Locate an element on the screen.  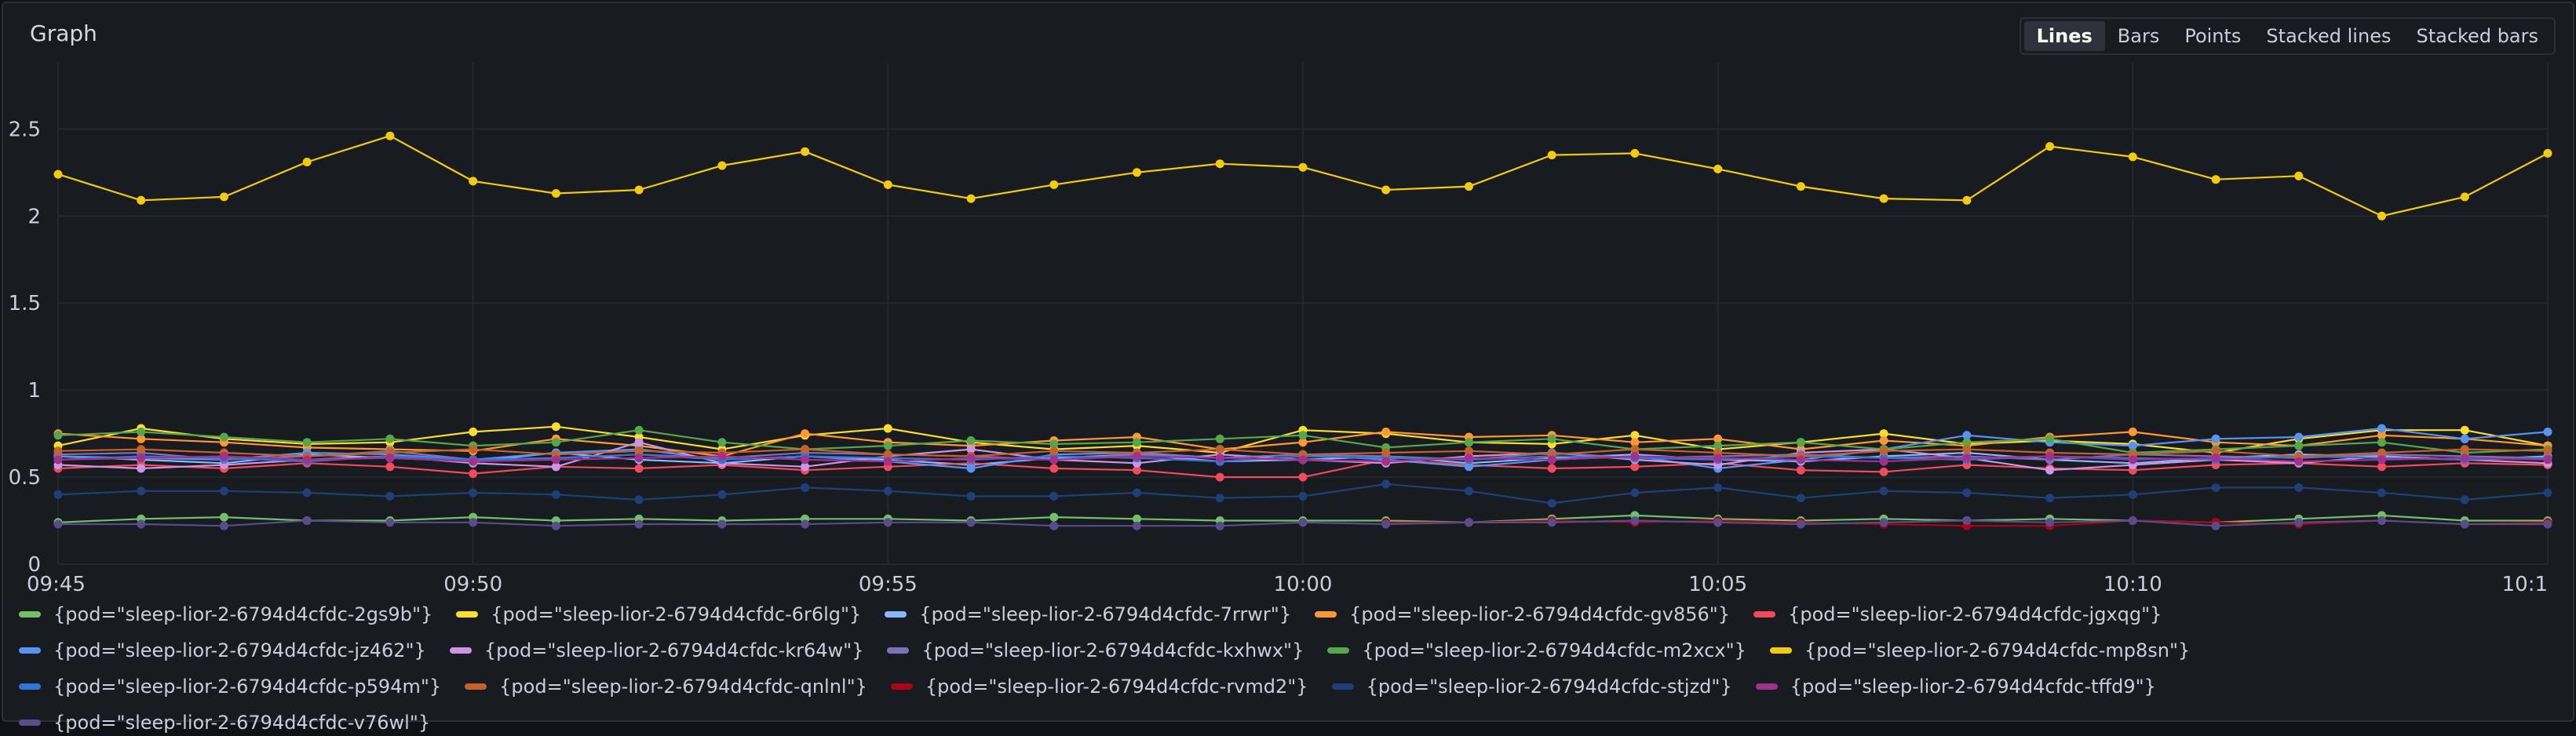
legend-item: {pod="sleep-lior-2-6794d4cfdc-v76wl"} is located at coordinates (224, 722).